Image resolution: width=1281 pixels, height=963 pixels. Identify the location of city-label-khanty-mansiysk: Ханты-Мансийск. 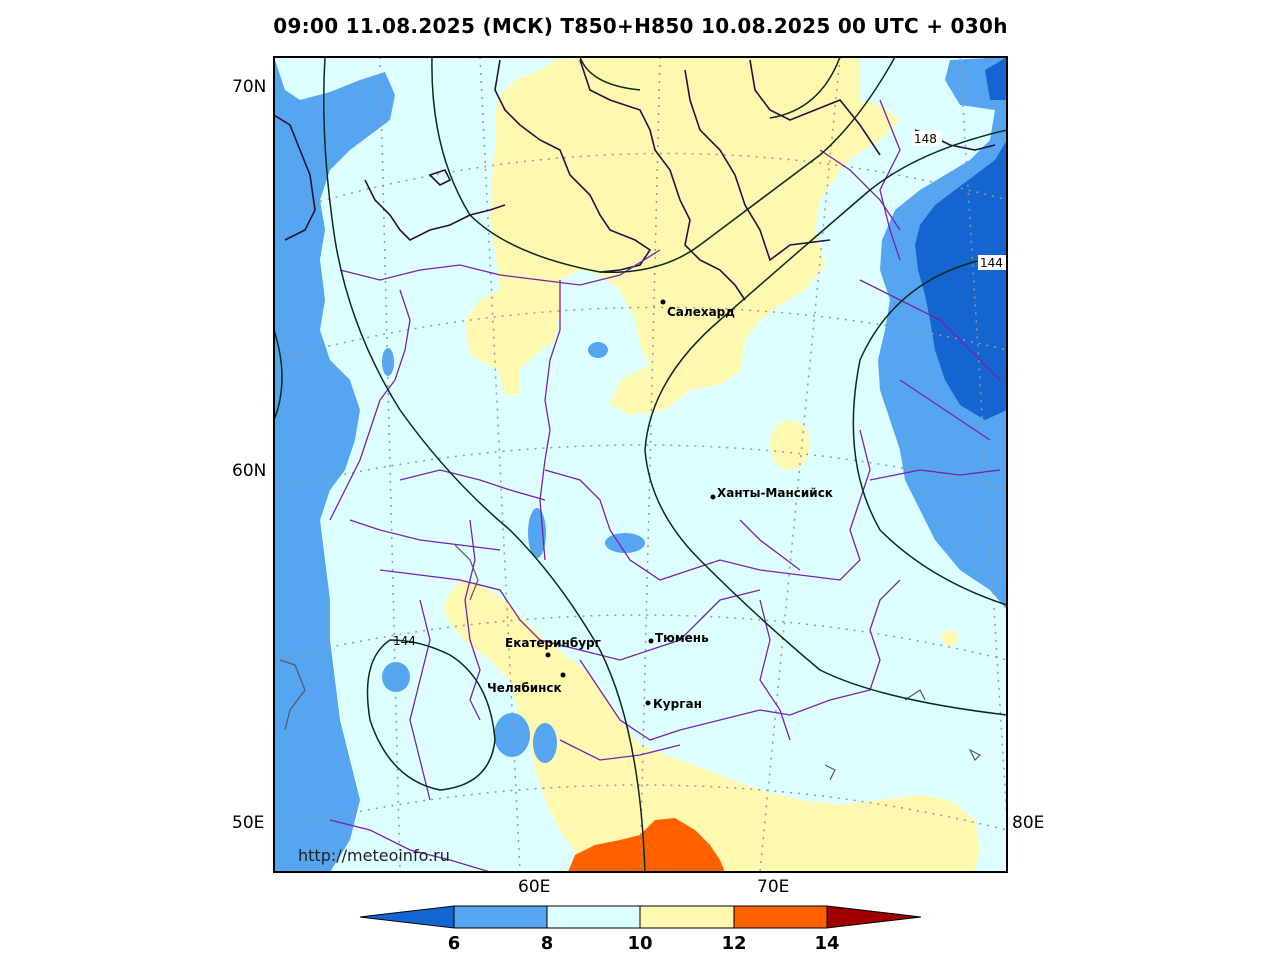
(775, 493).